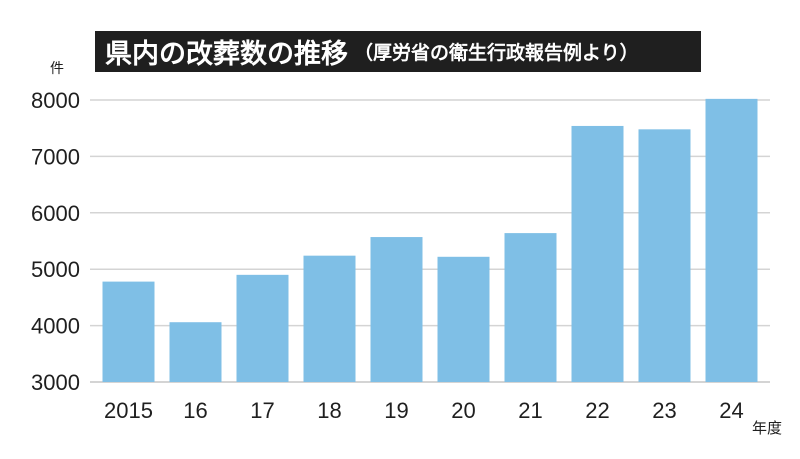 This screenshot has height=459, width=800. I want to click on x-axis-unit-label: 年度, so click(767, 428).